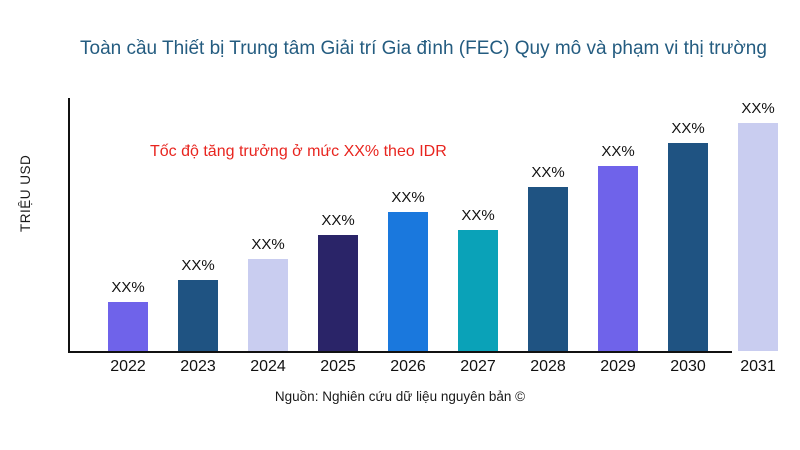 Image resolution: width=800 pixels, height=450 pixels. Describe the element at coordinates (618, 258) in the screenshot. I see `bar-2029` at that location.